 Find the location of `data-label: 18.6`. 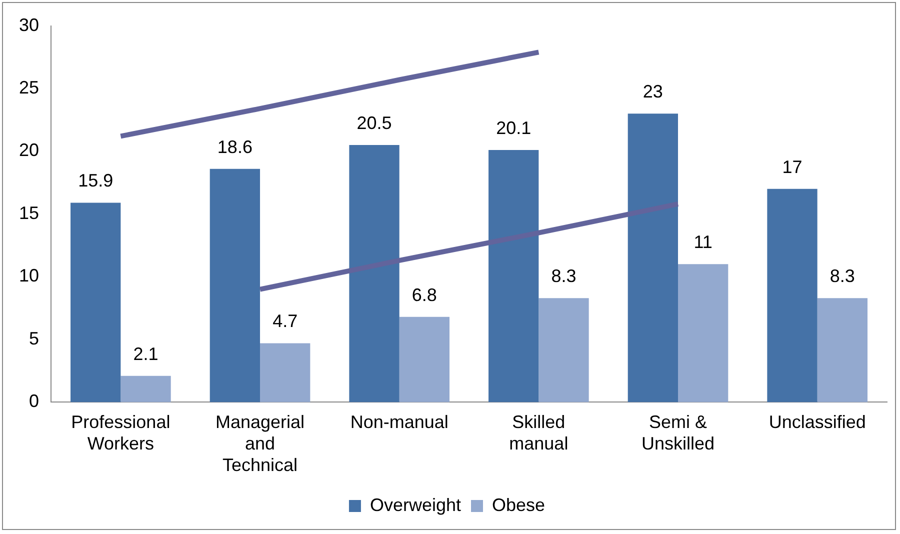

data-label: 18.6 is located at coordinates (234, 146).